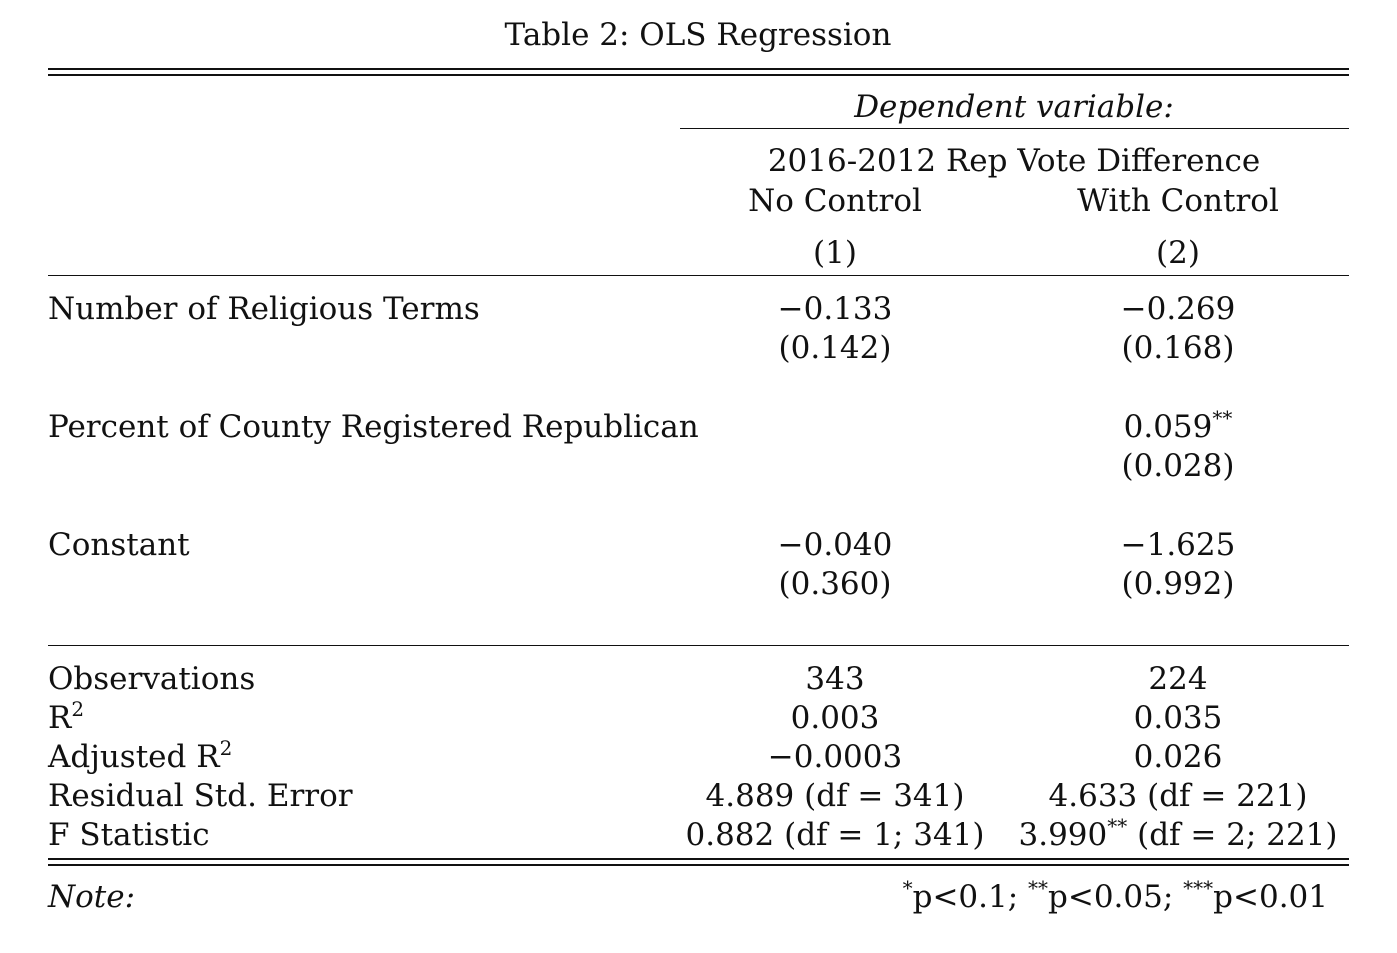 This screenshot has width=1397, height=953. I want to click on stat-r2-col2: 0.035, so click(1178, 718).